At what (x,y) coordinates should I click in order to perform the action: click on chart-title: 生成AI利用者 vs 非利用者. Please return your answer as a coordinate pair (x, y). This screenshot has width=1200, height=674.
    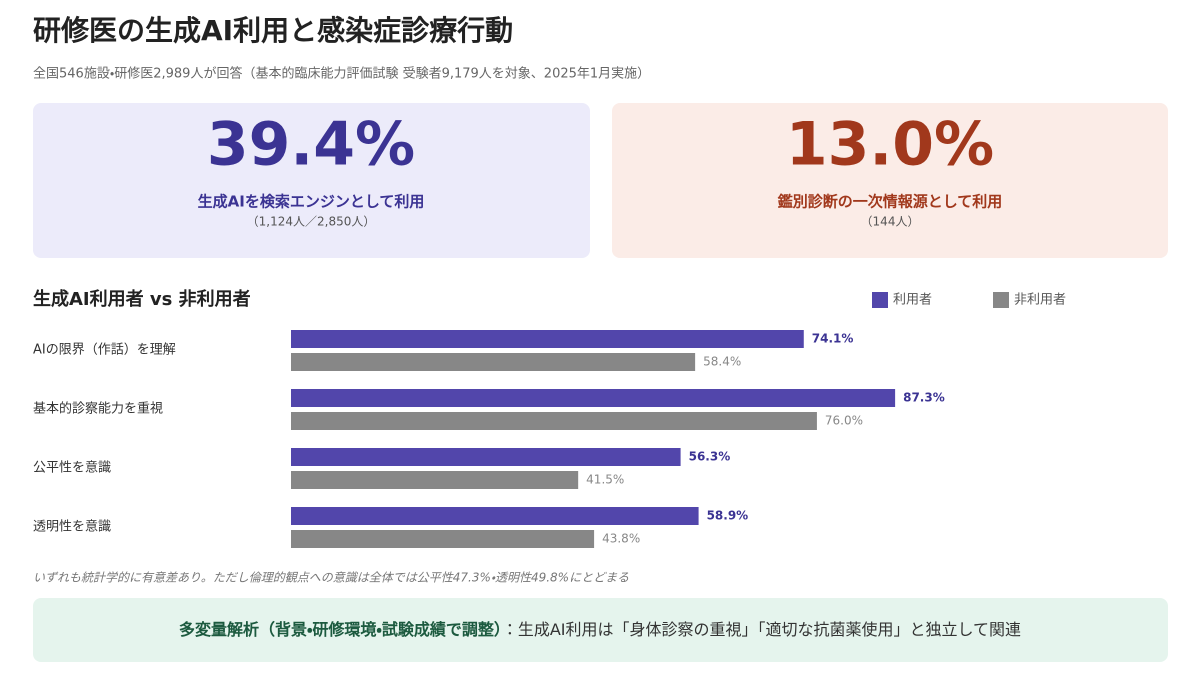
    Looking at the image, I should click on (142, 299).